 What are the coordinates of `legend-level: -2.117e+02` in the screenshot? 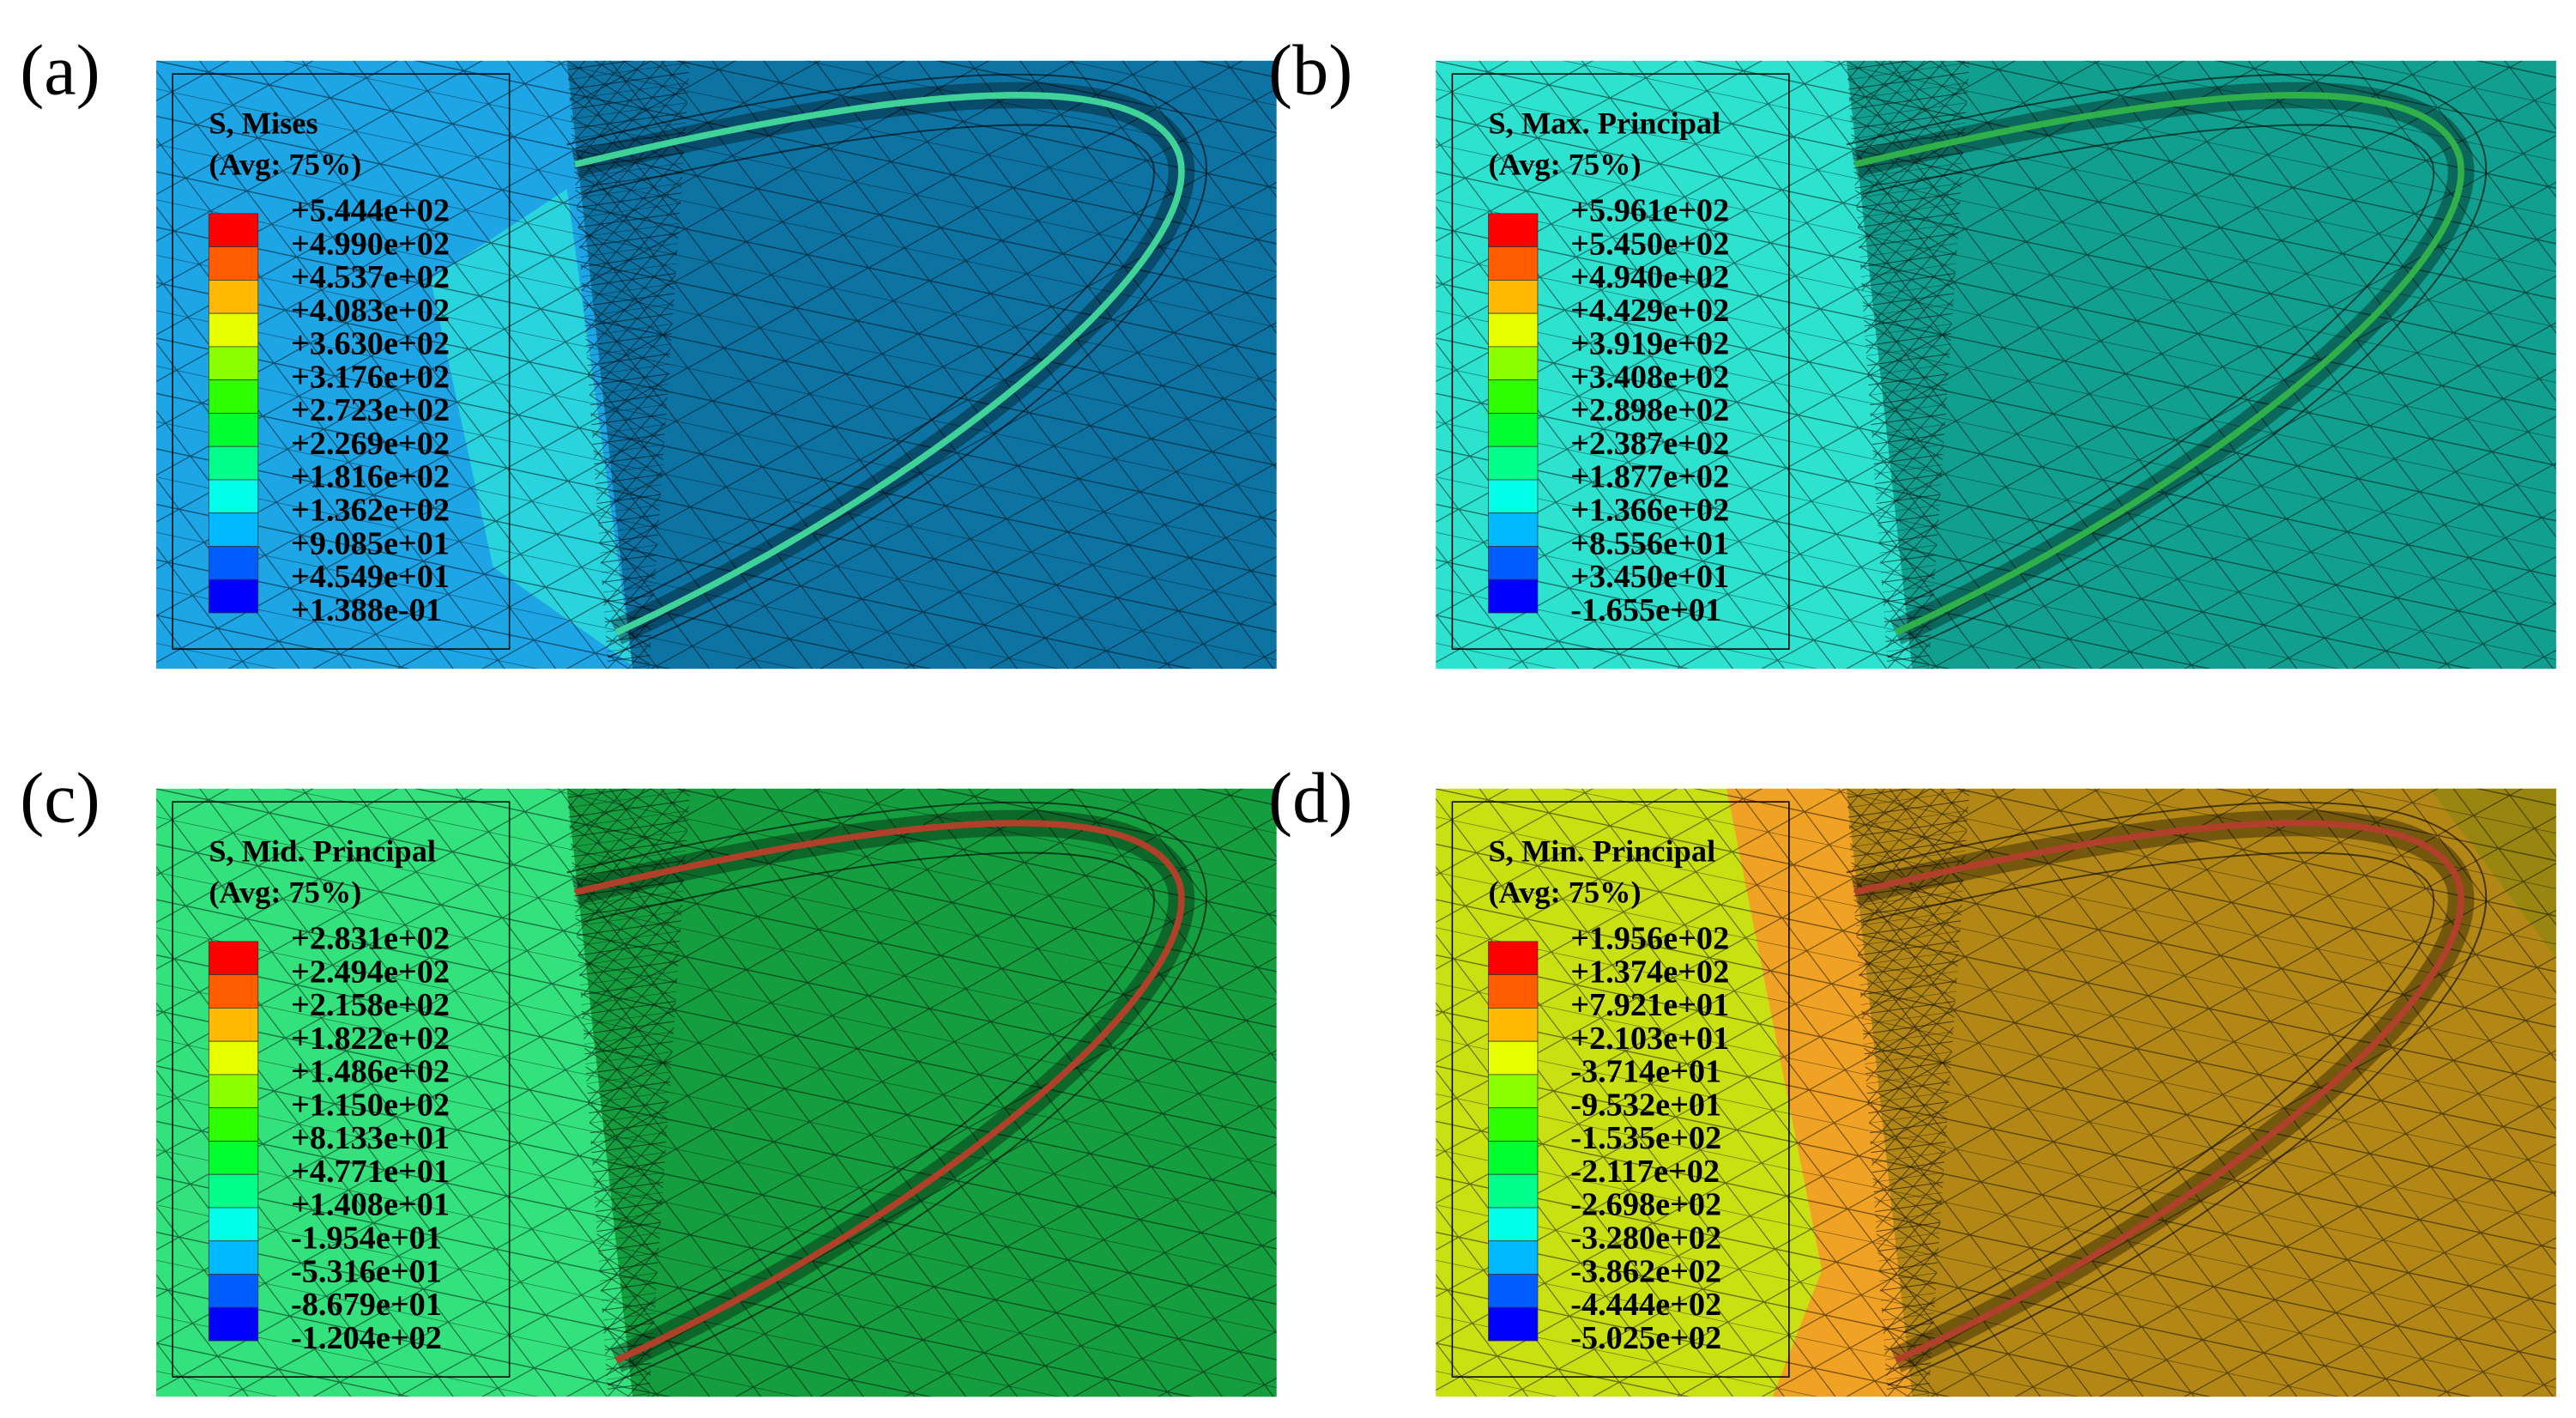 It's located at (1645, 1172).